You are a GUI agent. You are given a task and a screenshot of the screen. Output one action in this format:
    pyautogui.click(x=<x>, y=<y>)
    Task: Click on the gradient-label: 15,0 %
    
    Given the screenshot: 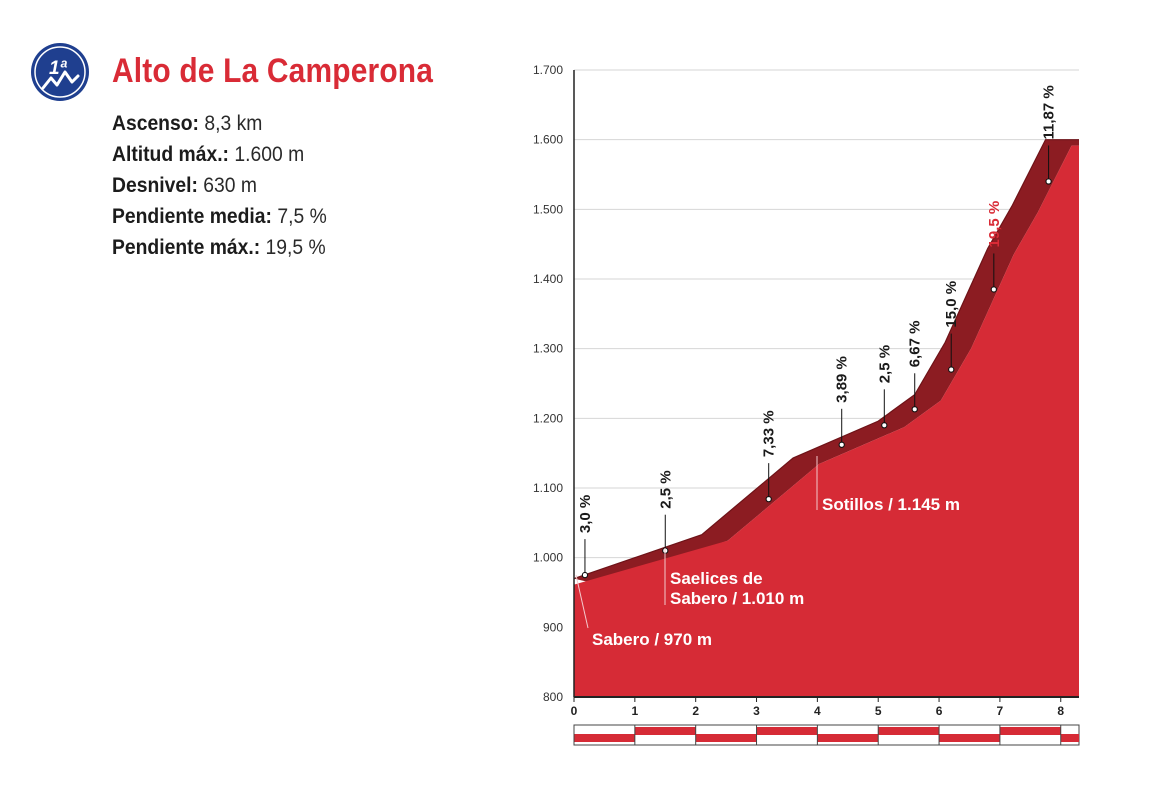 What is the action you would take?
    pyautogui.click(x=951, y=304)
    